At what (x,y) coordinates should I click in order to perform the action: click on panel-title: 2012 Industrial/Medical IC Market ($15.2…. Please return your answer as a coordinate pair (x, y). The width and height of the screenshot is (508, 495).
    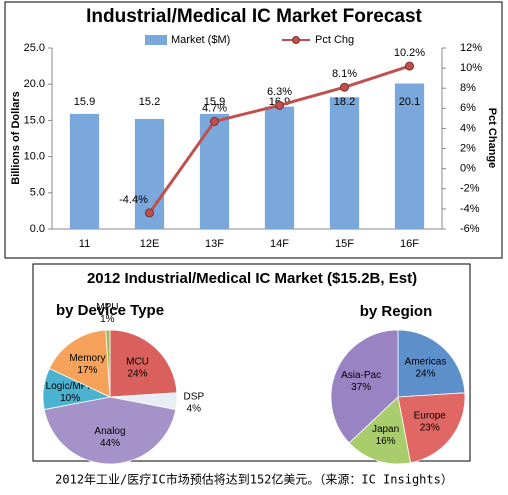
    Looking at the image, I should click on (252, 278).